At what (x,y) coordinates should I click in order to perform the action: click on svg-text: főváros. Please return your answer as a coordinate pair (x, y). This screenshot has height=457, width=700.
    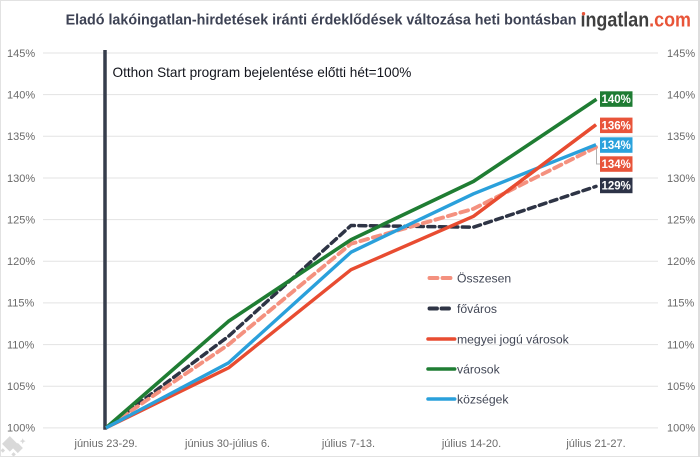
    Looking at the image, I should click on (477, 309).